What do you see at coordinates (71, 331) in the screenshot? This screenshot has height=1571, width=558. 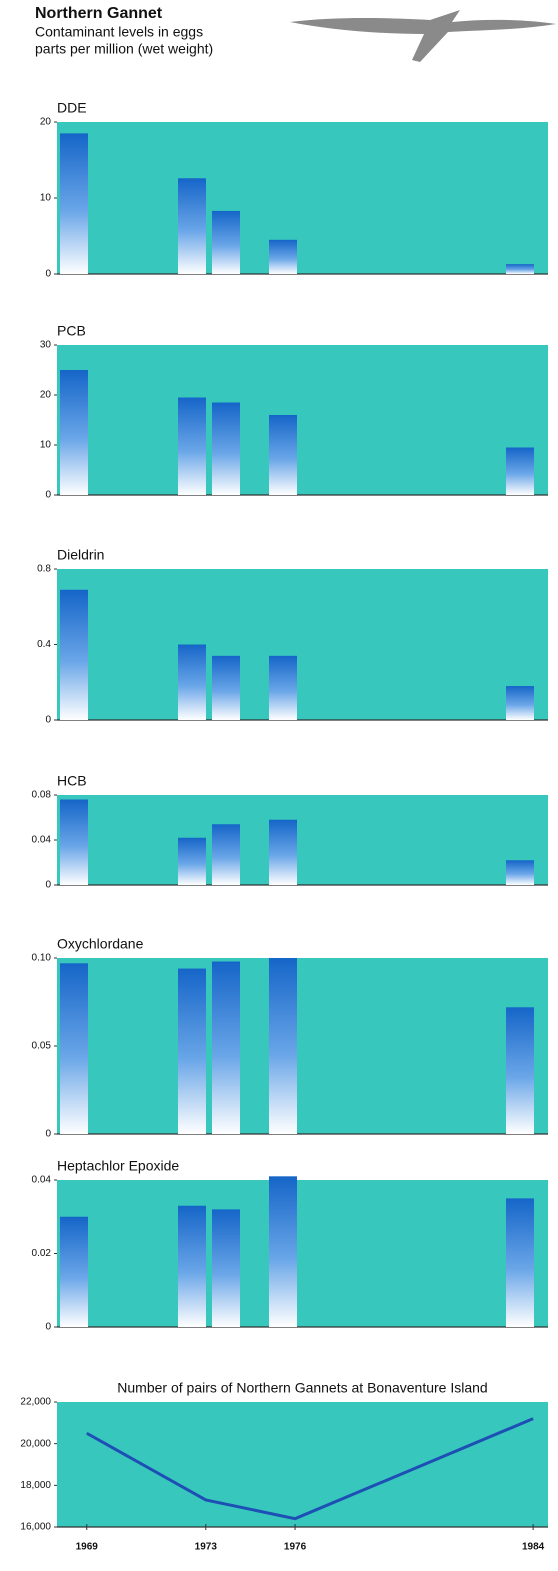 I see `panel-title: PCB` at bounding box center [71, 331].